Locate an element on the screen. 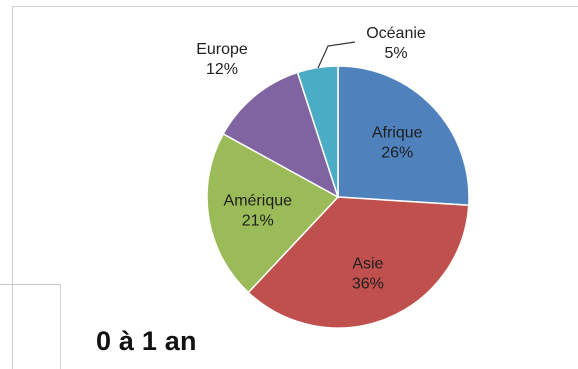  slice-value-amérique: 21% is located at coordinates (258, 221).